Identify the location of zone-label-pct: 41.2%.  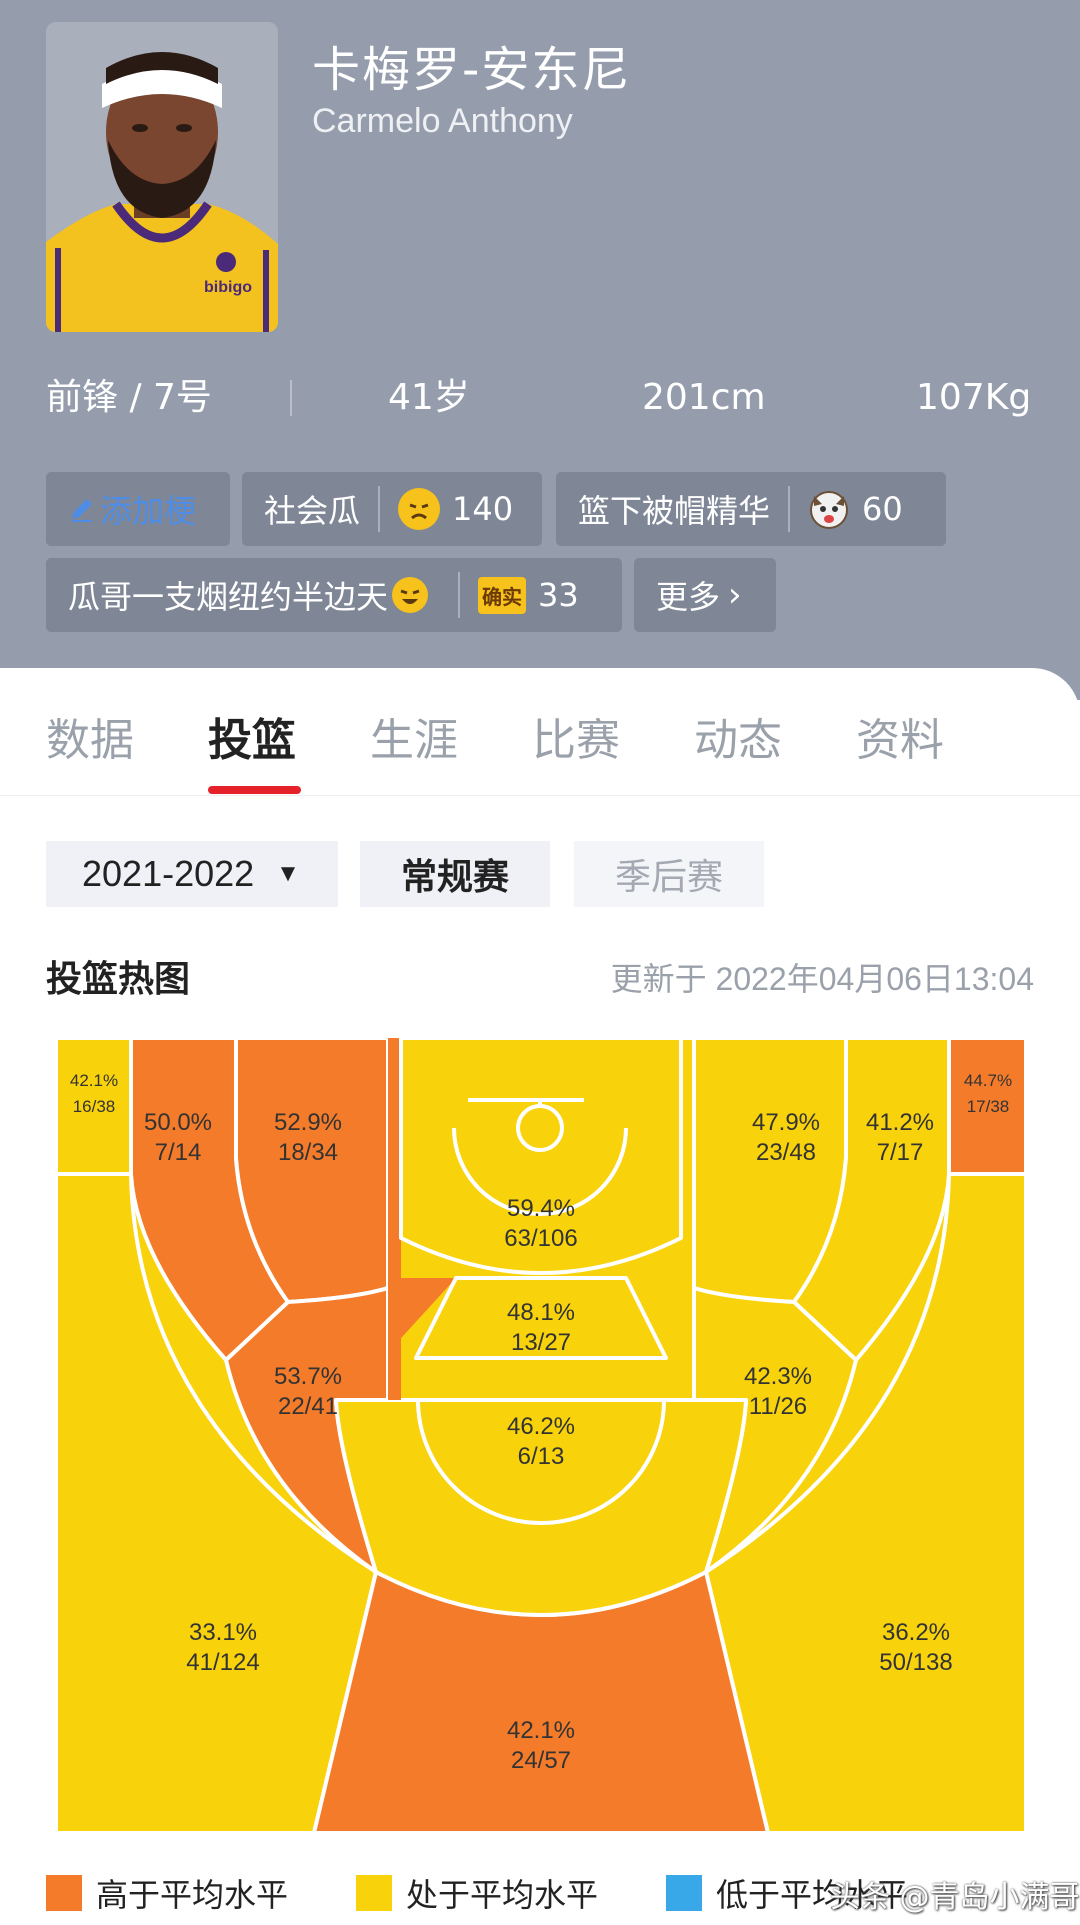
(900, 1122).